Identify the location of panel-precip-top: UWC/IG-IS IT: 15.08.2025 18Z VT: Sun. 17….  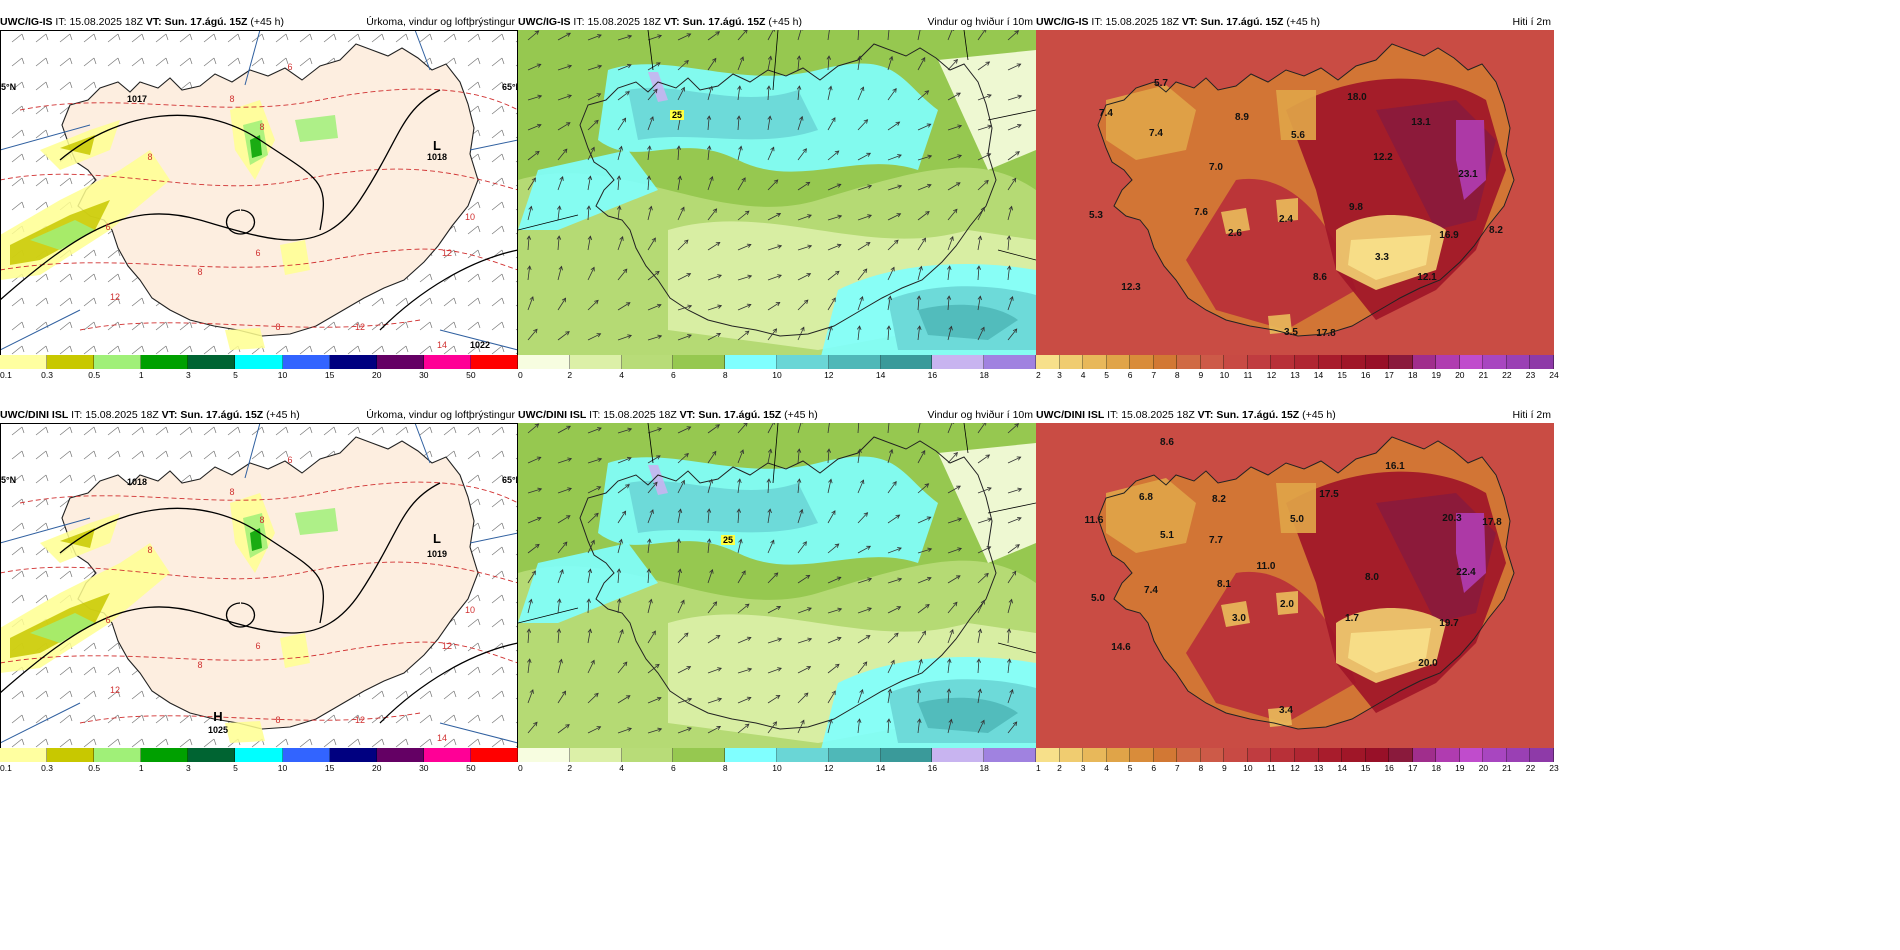
(259, 205).